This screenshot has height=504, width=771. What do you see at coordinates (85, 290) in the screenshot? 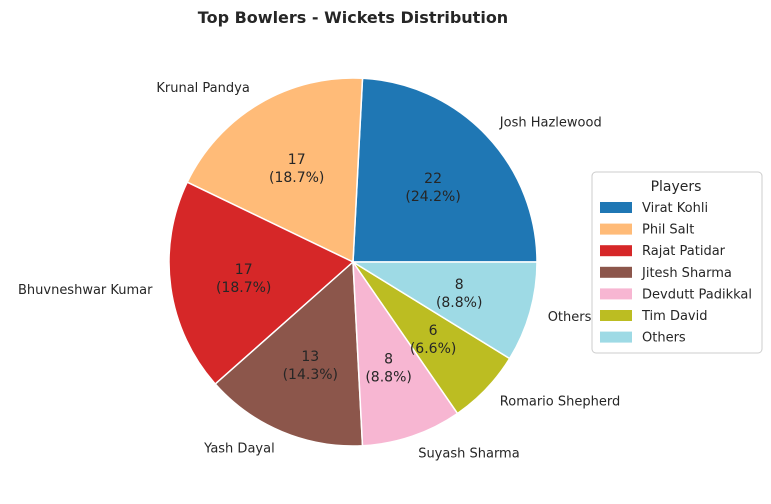
I see `slice-name-label: Bhuvneshwar Kumar` at bounding box center [85, 290].